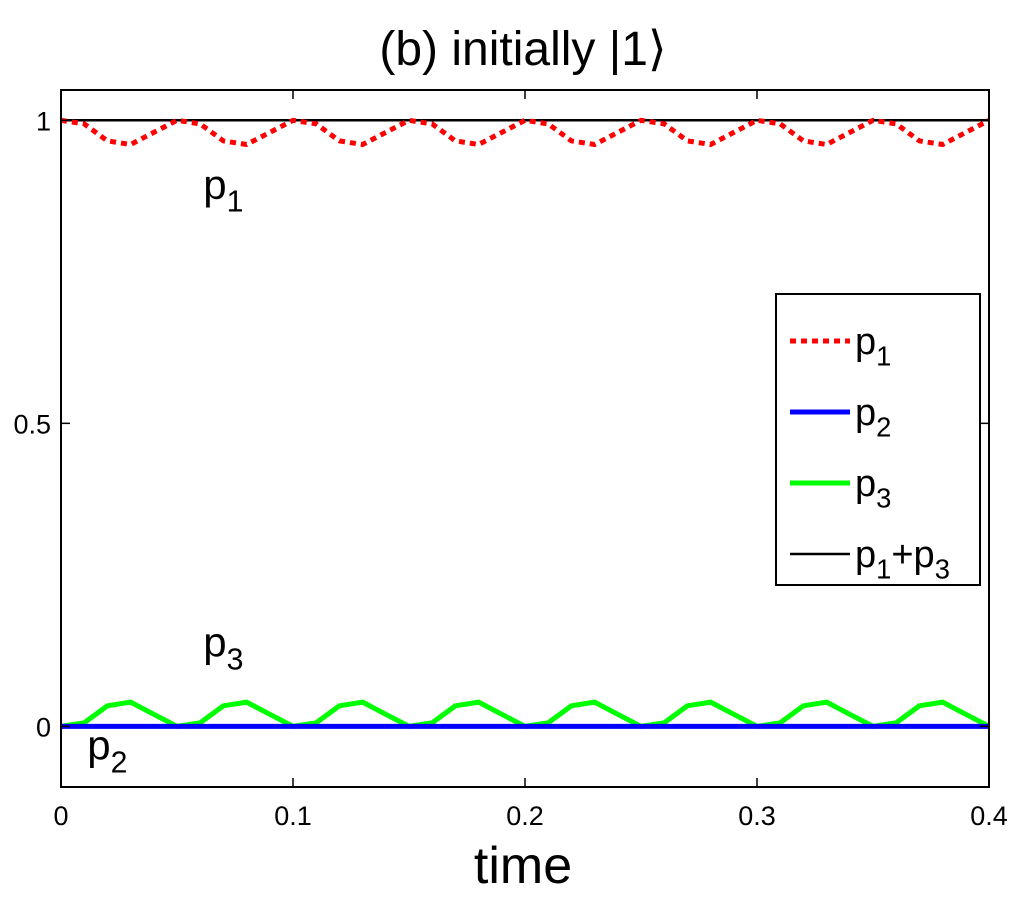 Image resolution: width=1020 pixels, height=900 pixels. What do you see at coordinates (883, 355) in the screenshot?
I see `legend-label-1-sub: 1` at bounding box center [883, 355].